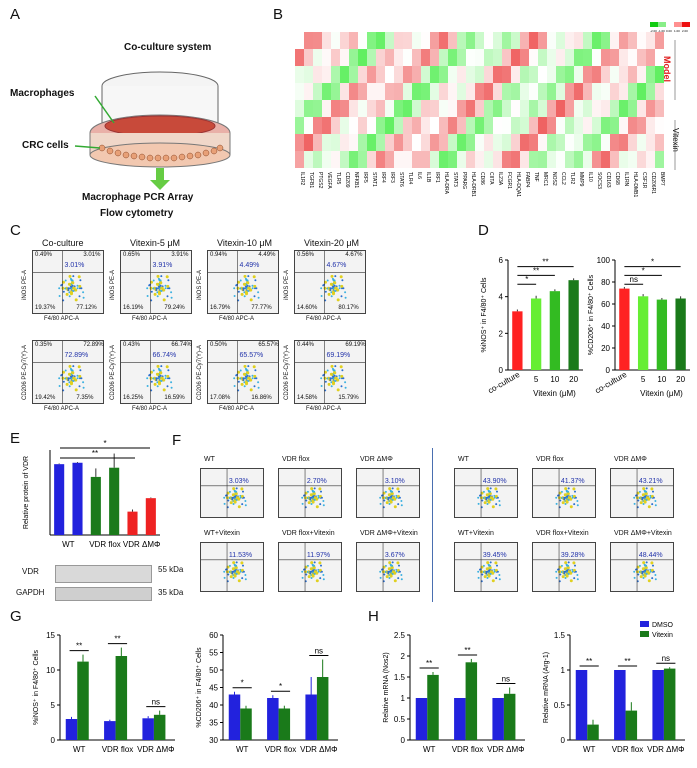 The image size is (697, 768). Describe the element at coordinates (213, 635) in the screenshot. I see `y-tick-label: 60` at that location.